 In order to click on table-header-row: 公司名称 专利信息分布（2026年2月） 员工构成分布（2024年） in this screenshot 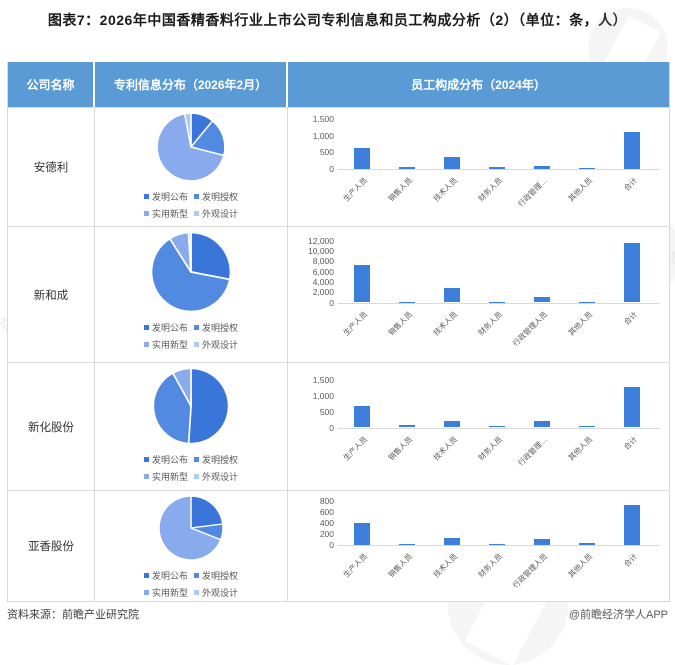, I will do `click(338, 84)`.